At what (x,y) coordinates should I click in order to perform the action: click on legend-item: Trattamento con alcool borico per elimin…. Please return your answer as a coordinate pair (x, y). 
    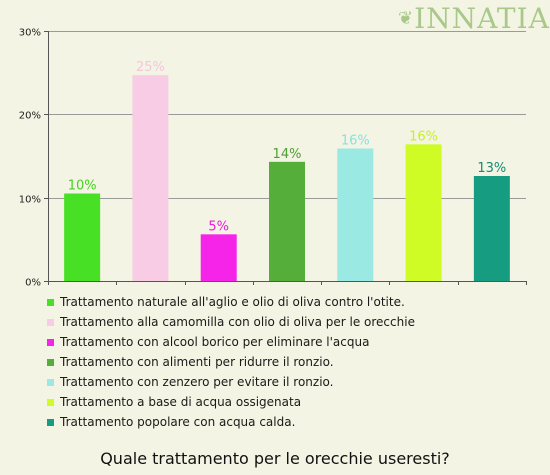
    Looking at the image, I should click on (231, 342).